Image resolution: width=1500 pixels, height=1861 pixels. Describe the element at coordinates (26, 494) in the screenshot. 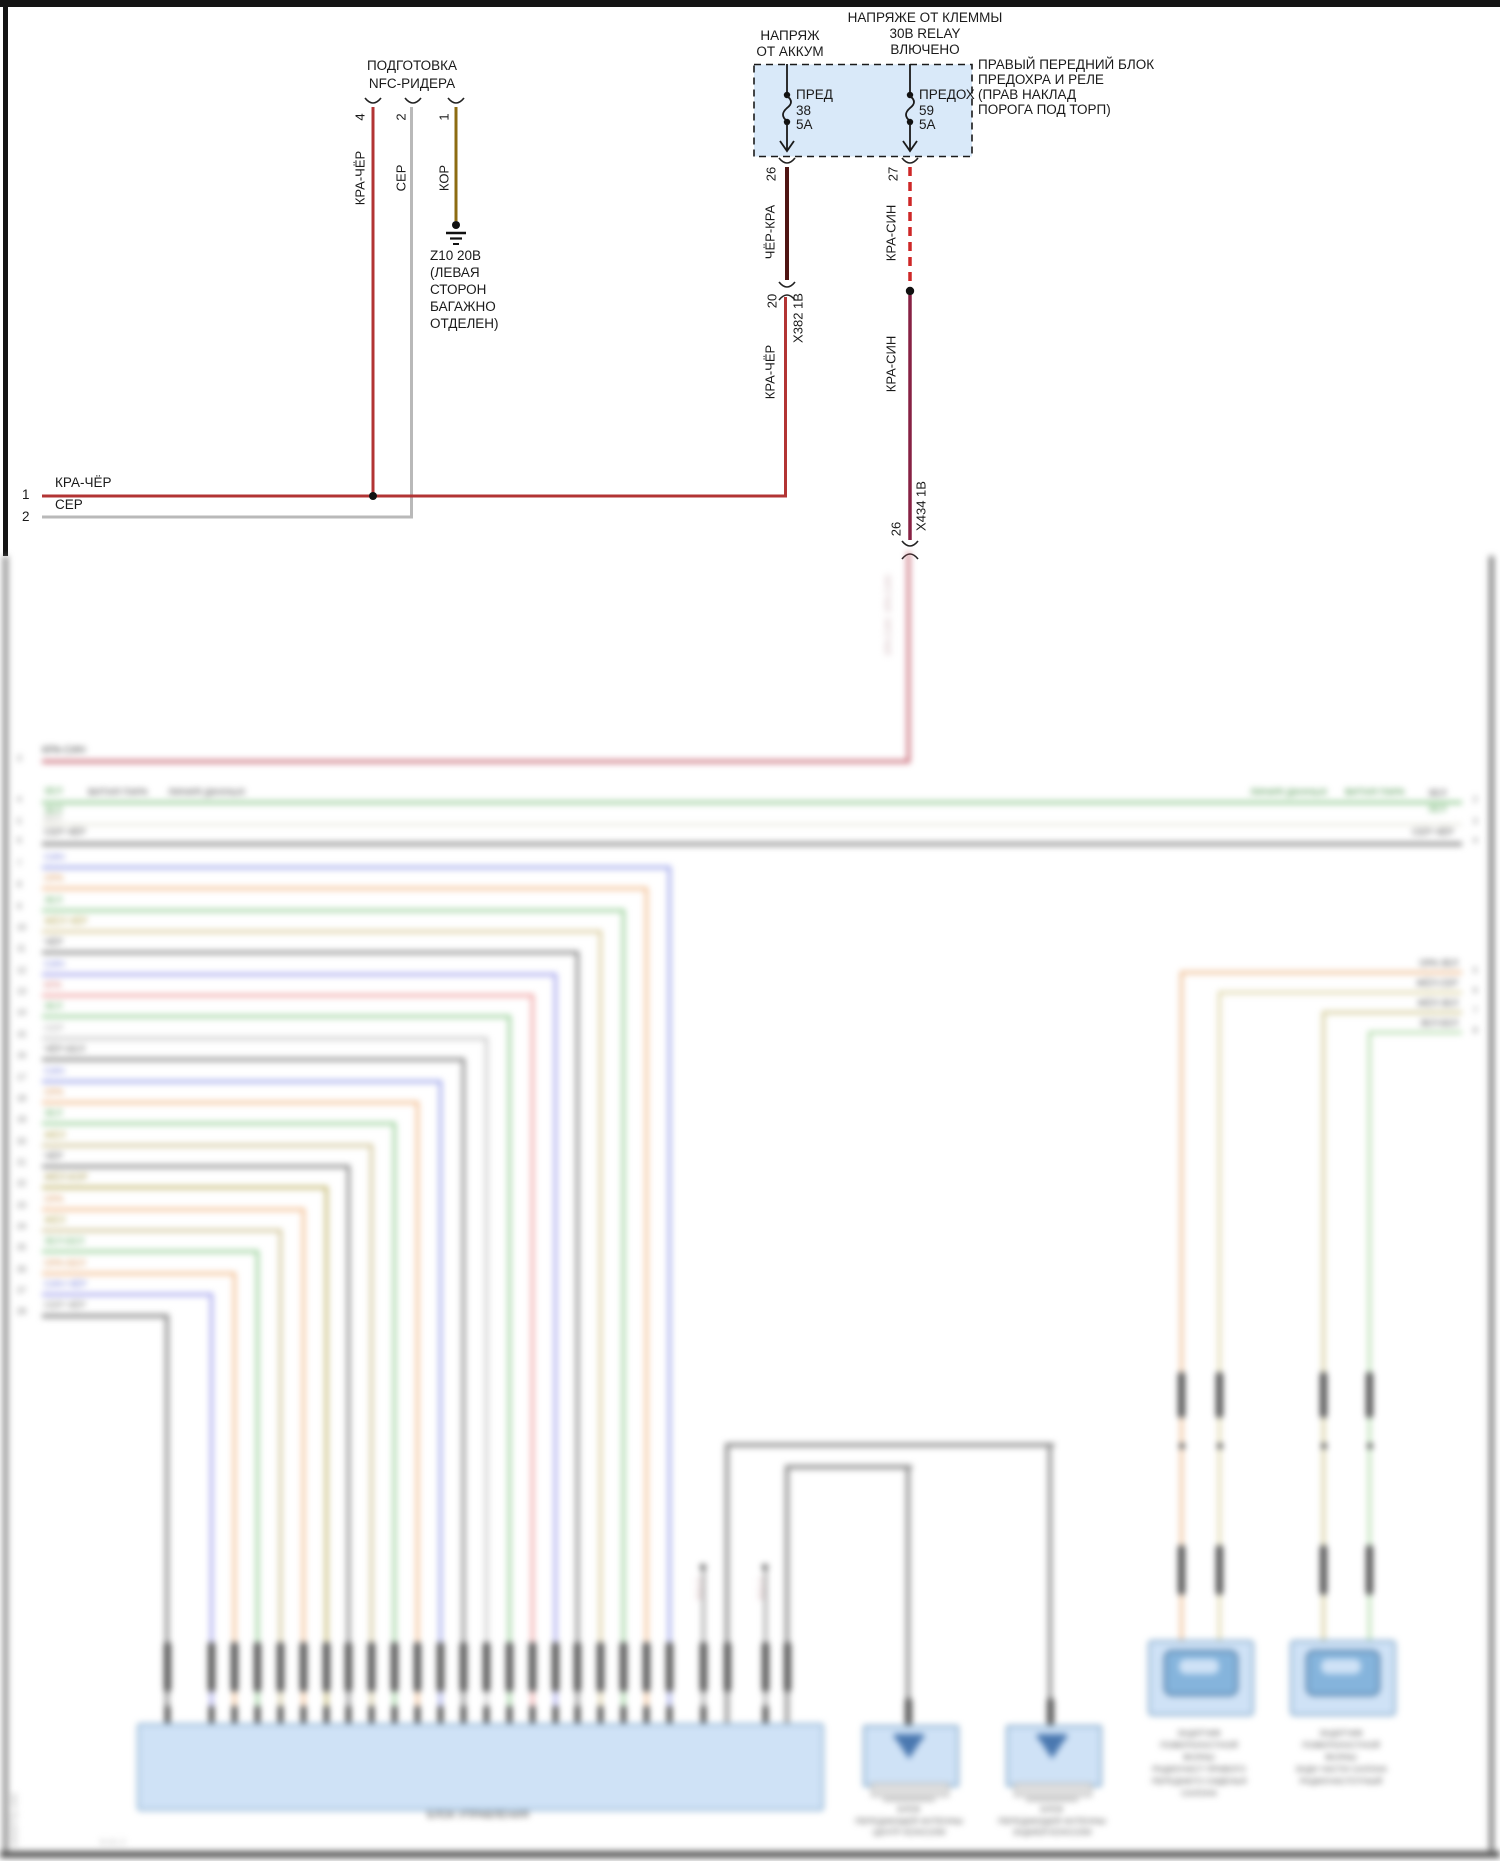

I see `line1-number: 1` at that location.